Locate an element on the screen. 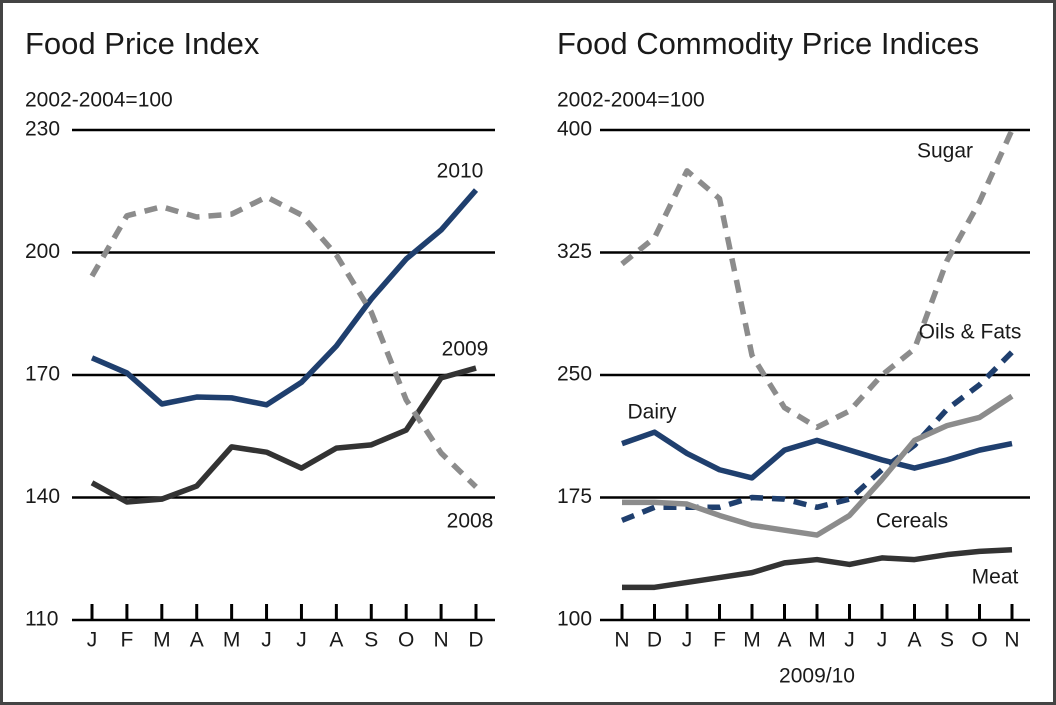  series-label: Oils & Fats is located at coordinates (970, 332).